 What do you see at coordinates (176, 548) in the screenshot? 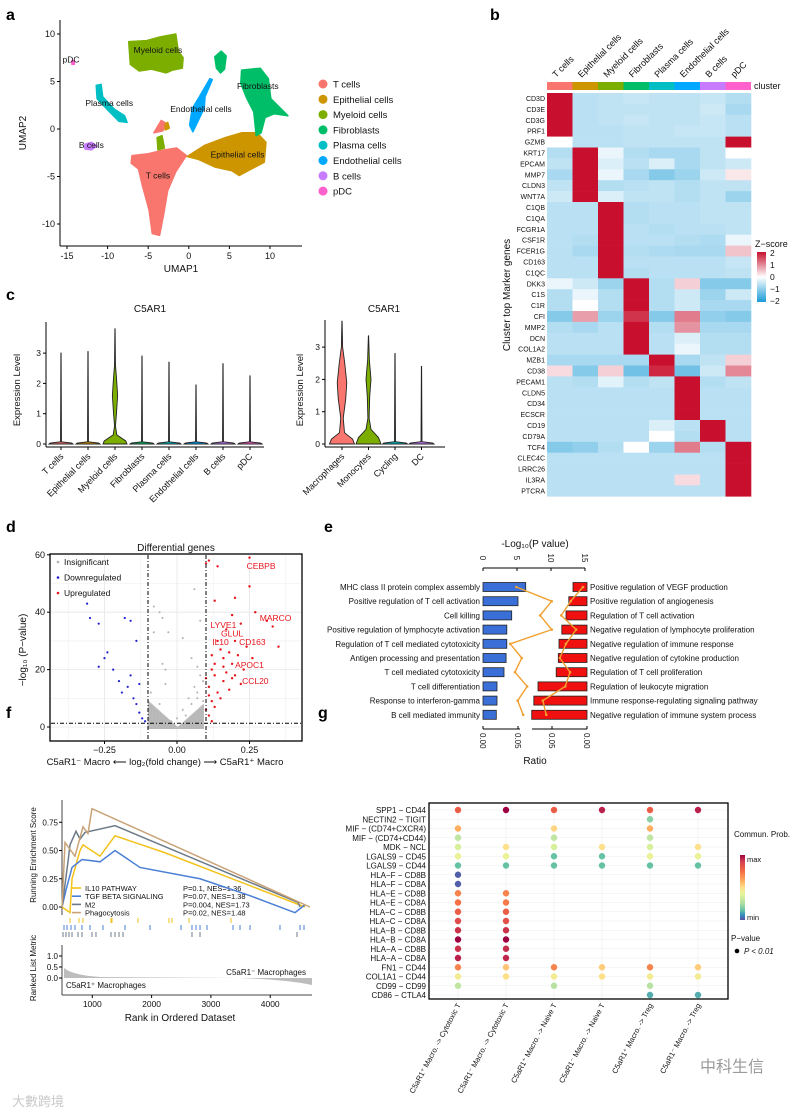
I see `volcano-title: Differential genes` at bounding box center [176, 548].